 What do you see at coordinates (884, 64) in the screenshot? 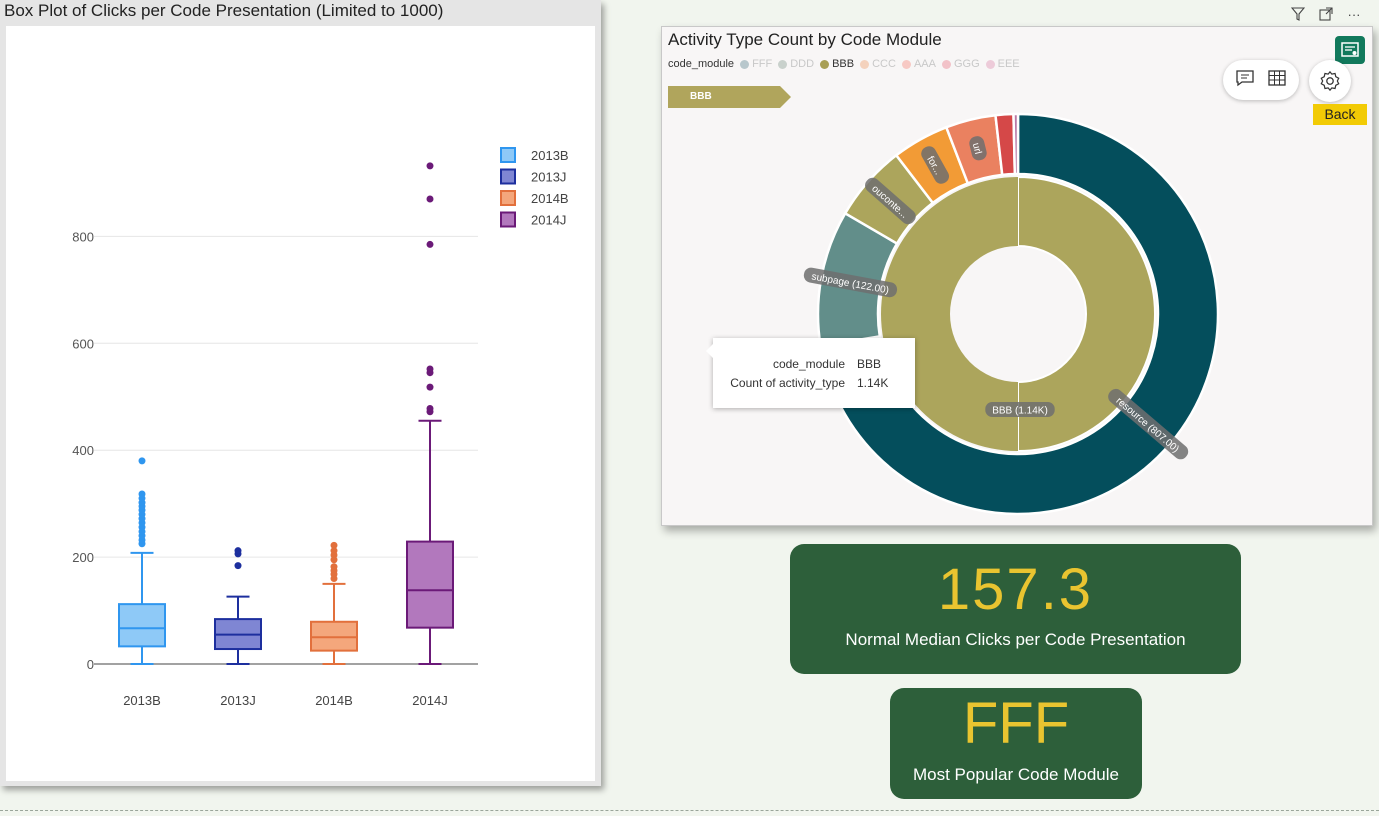
I see `legend-label: CCC` at bounding box center [884, 64].